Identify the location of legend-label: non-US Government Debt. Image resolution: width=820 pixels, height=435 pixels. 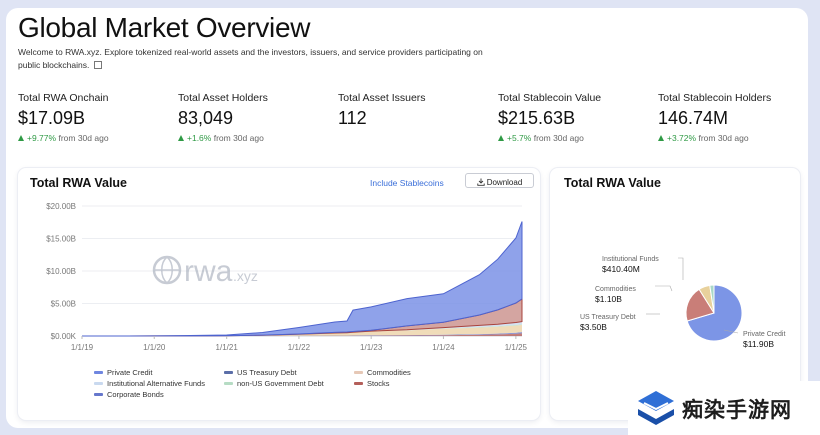
(280, 383).